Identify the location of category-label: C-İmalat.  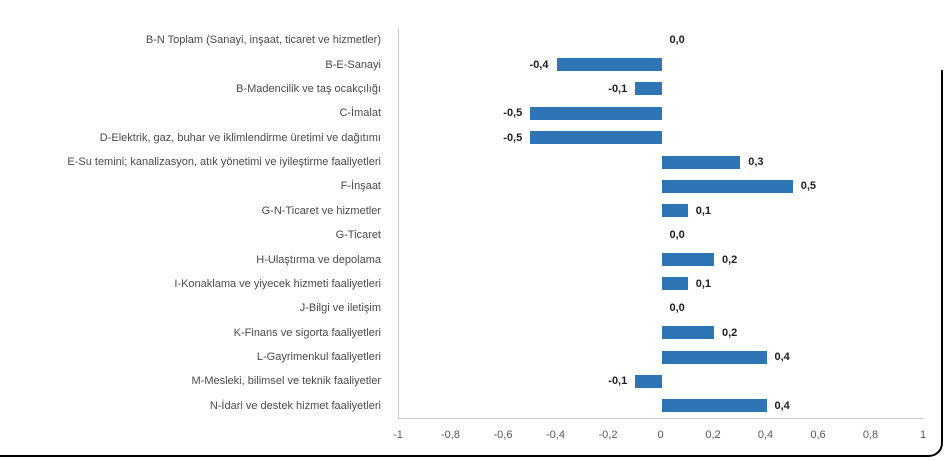
(360, 113).